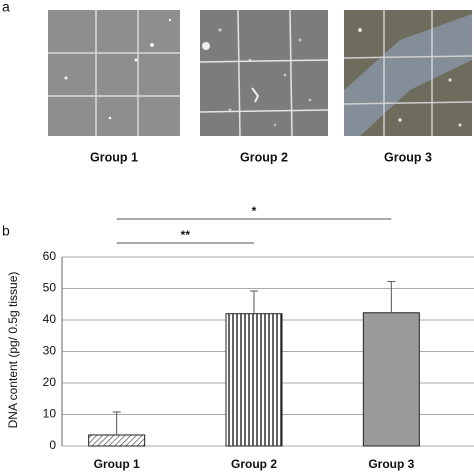  What do you see at coordinates (50, 414) in the screenshot?
I see `y-tick-label: 10` at bounding box center [50, 414].